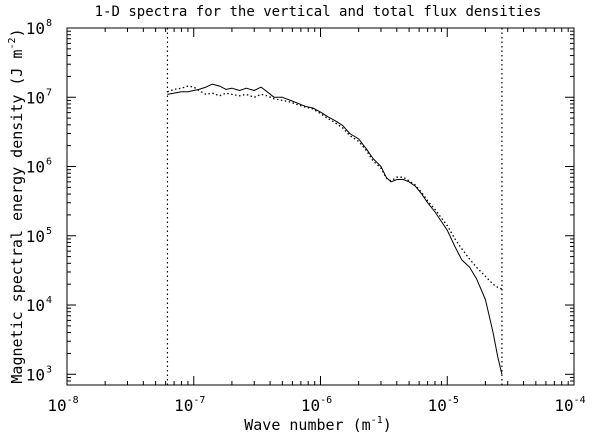 The height and width of the screenshot is (437, 600). What do you see at coordinates (189, 405) in the screenshot?
I see `x-tick-label: 10⁻⁷` at bounding box center [189, 405].